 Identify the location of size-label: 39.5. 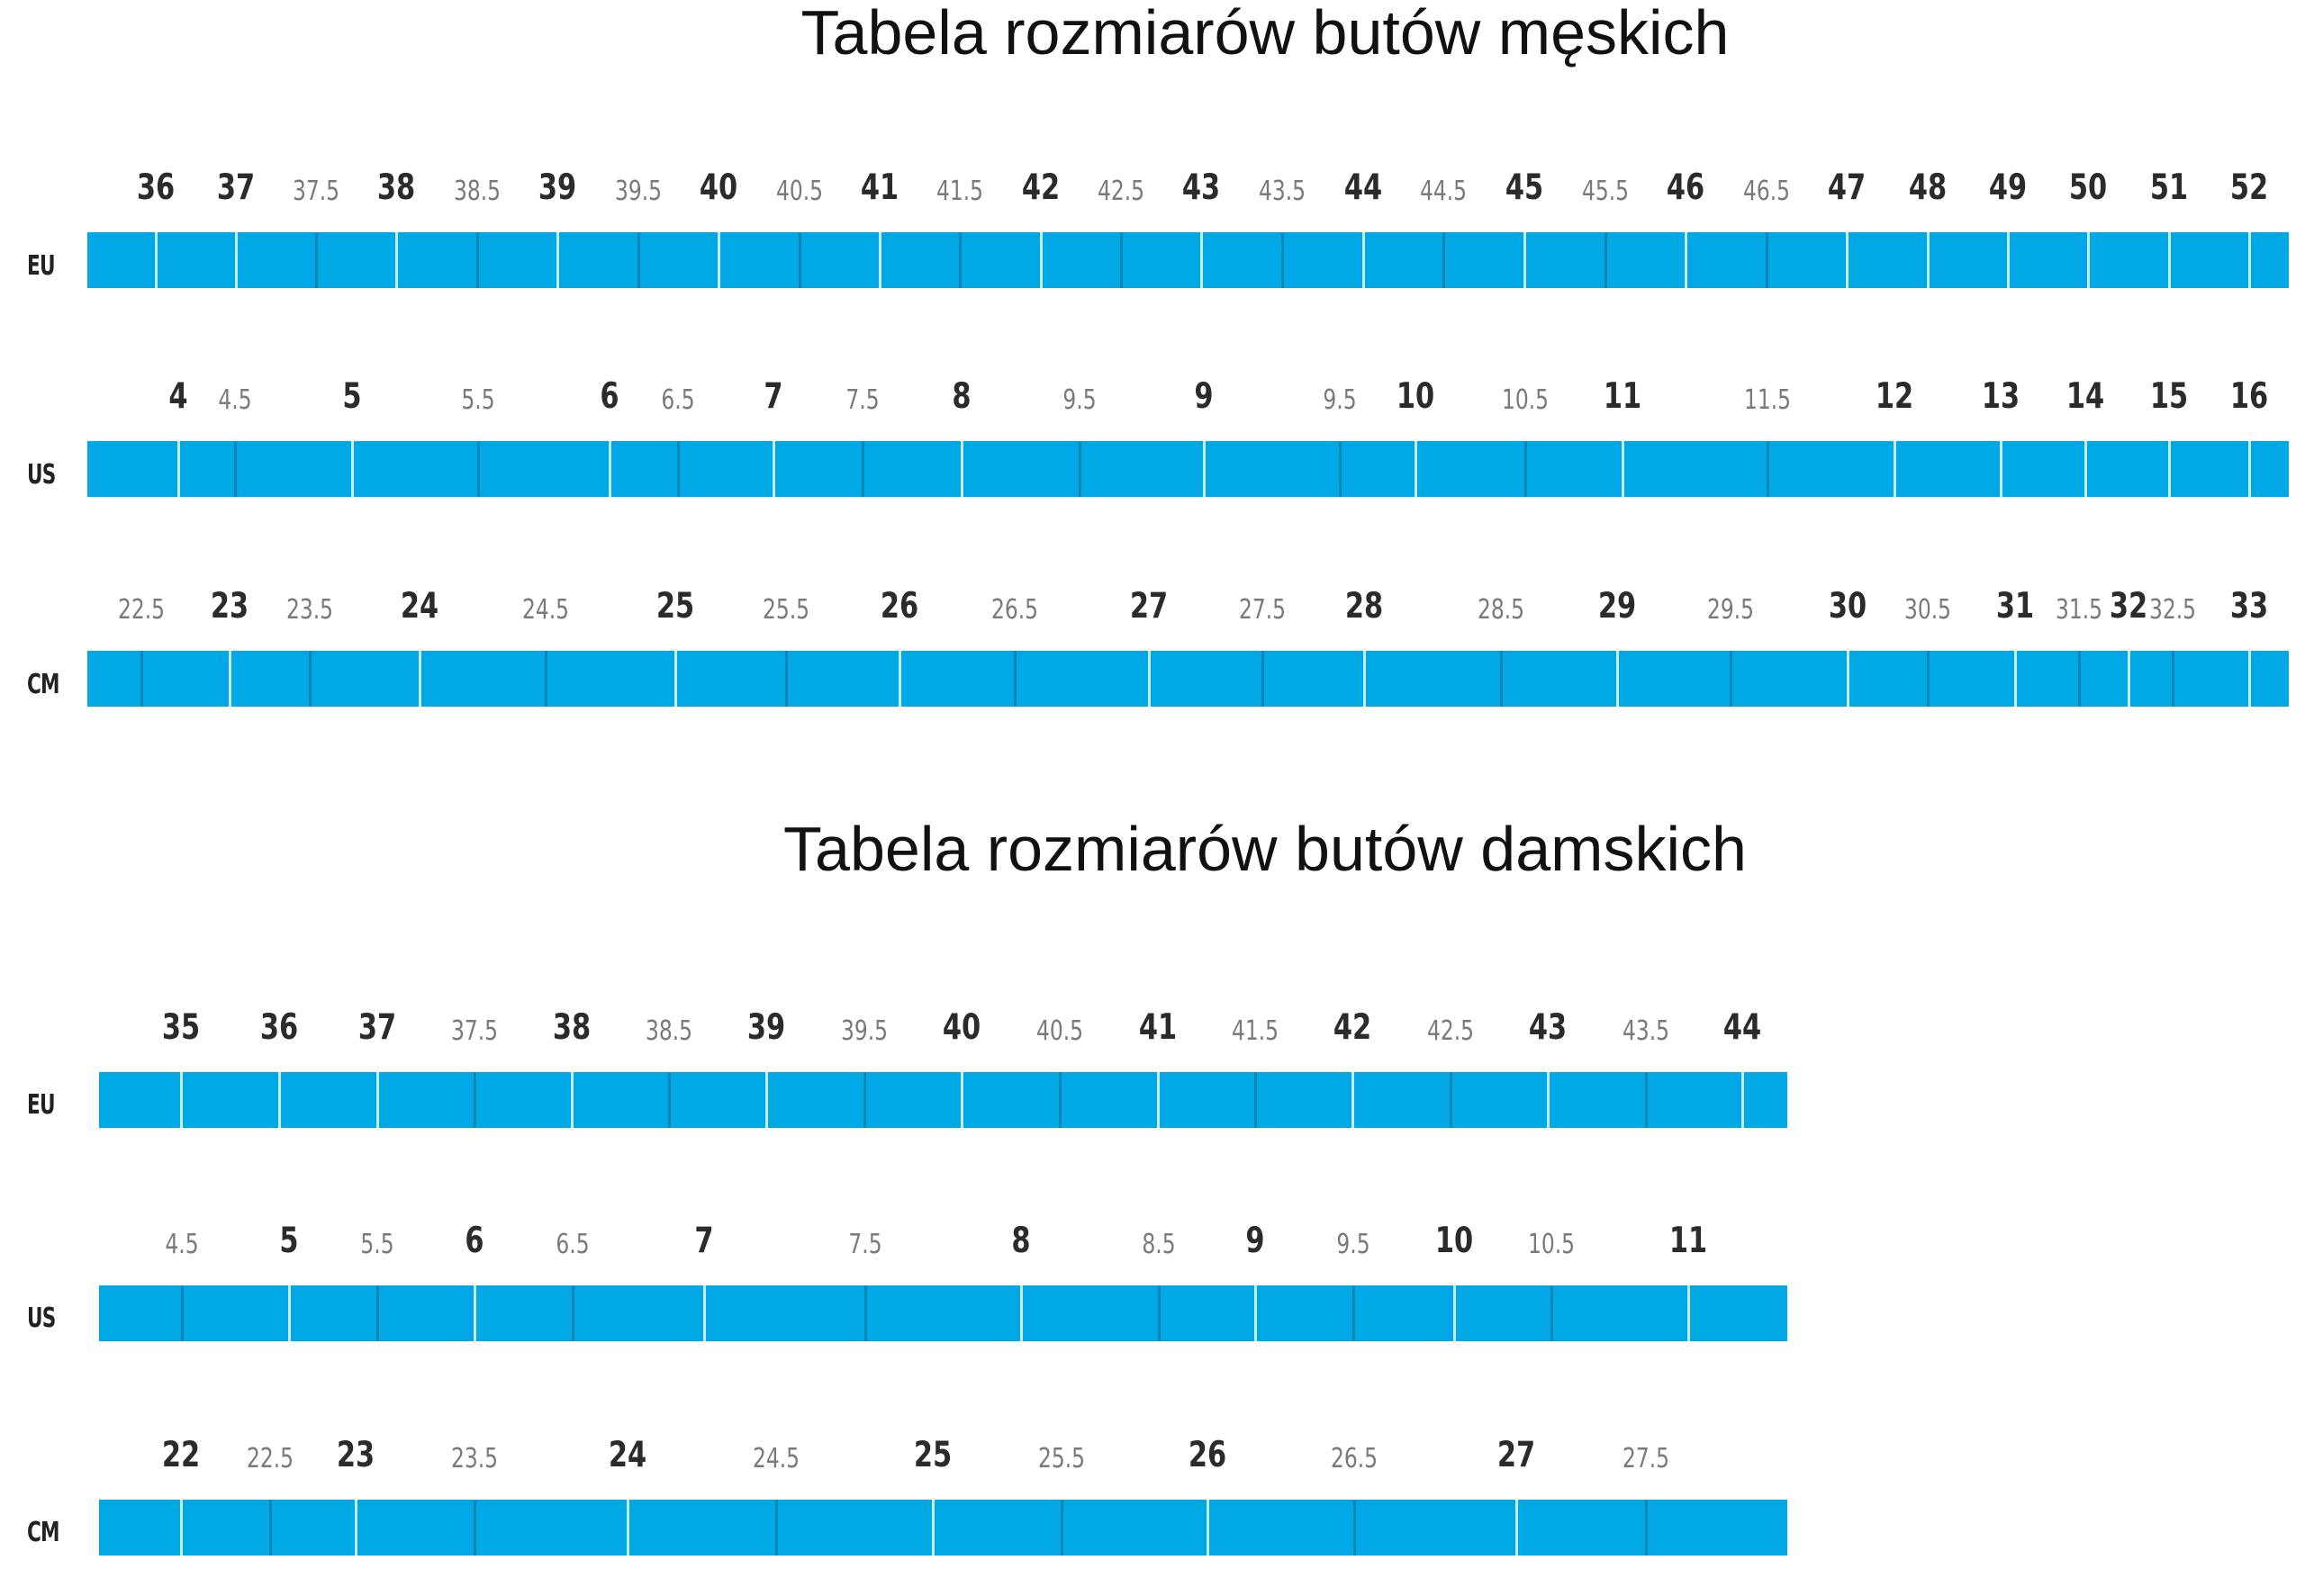
(864, 1031).